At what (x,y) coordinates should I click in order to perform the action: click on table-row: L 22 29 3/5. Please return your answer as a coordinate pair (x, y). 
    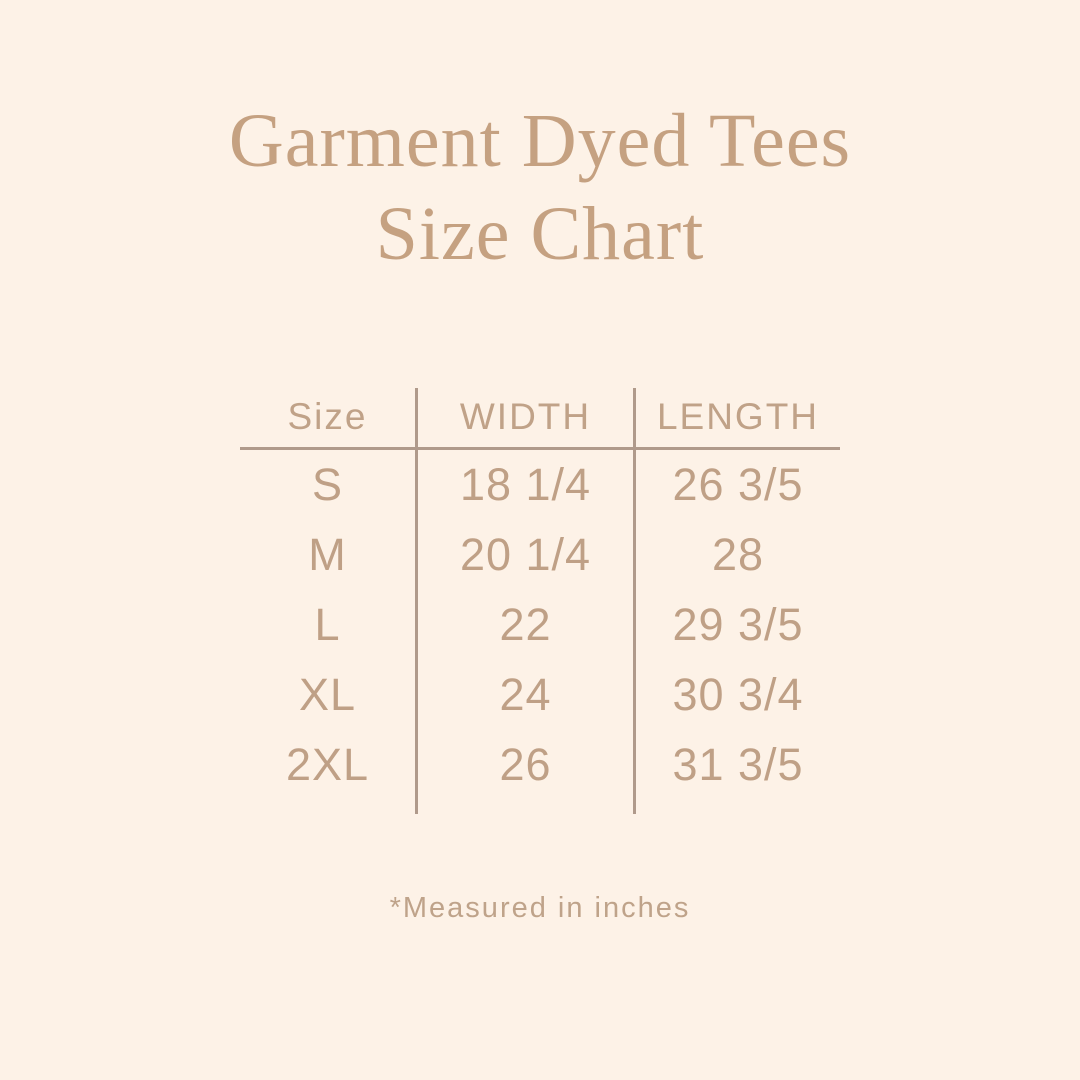
    Looking at the image, I should click on (540, 624).